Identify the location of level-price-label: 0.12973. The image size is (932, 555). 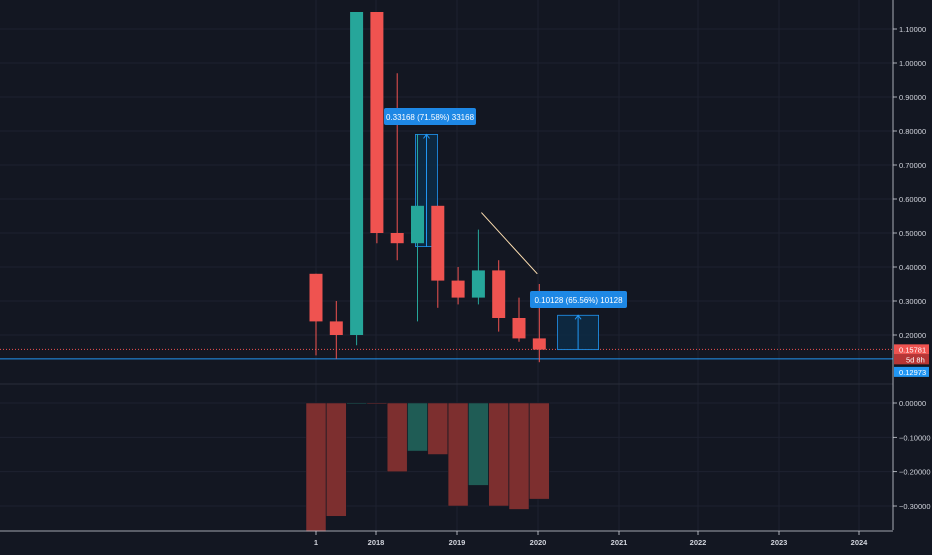
(911, 371).